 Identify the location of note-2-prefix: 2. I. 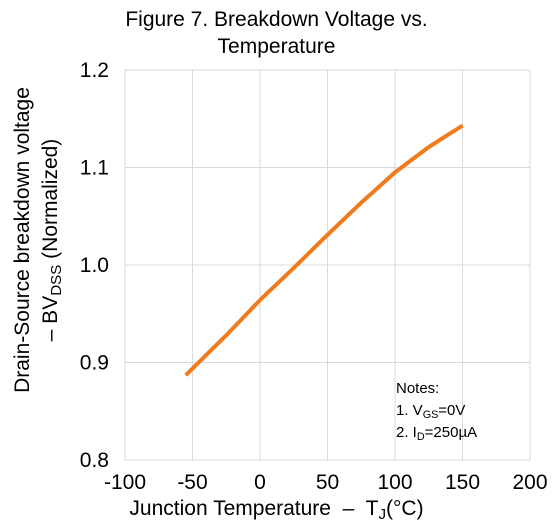
(406, 432).